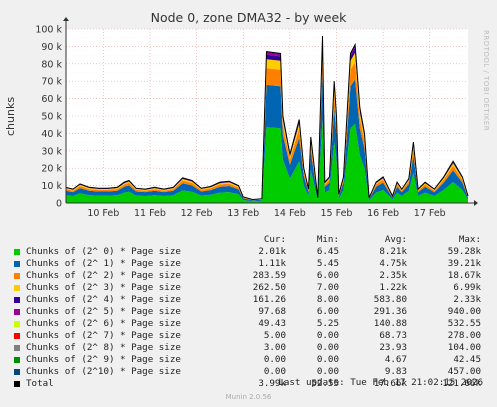 The height and width of the screenshot is (407, 497). I want to click on x-tick-label: 11 Feb, so click(150, 213).